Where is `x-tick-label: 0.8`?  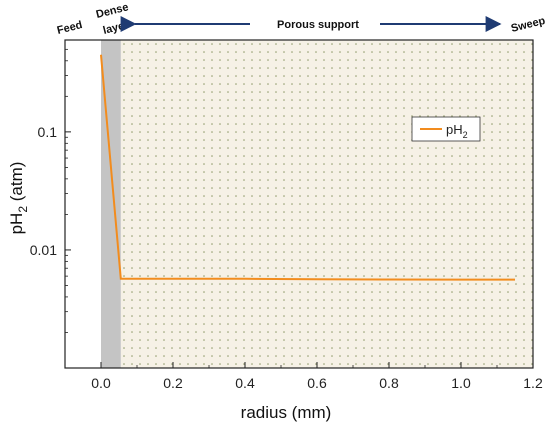
x-tick-label: 0.8 is located at coordinates (389, 383).